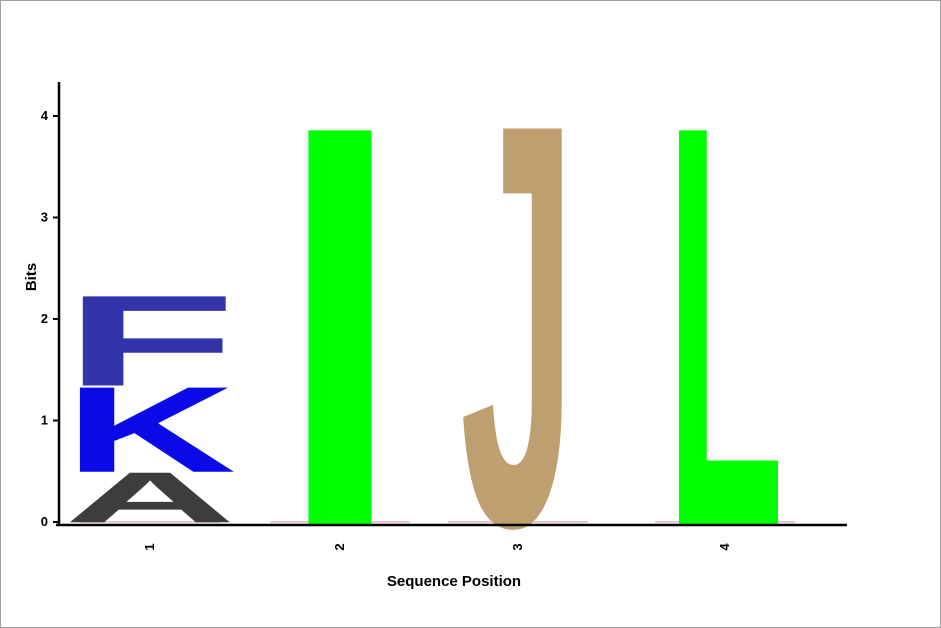  What do you see at coordinates (50, 318) in the screenshot?
I see `y-axis-ticks: 0 1 2 3 4` at bounding box center [50, 318].